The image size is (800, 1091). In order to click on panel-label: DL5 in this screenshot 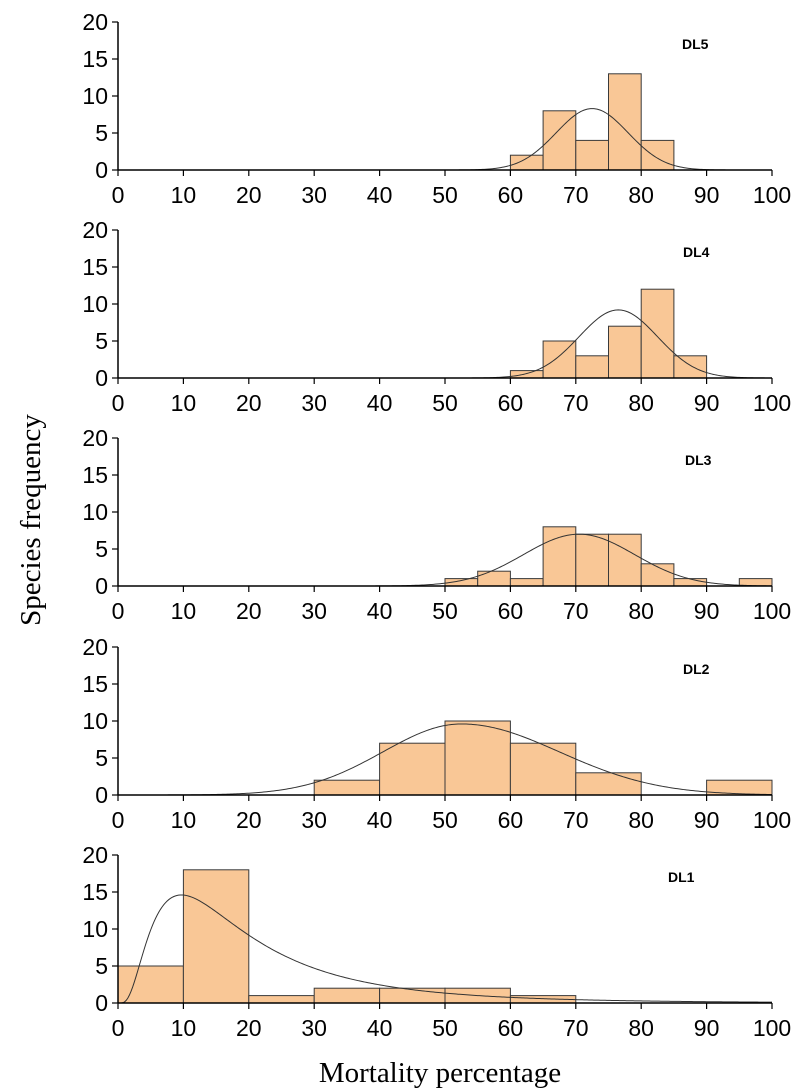, I will do `click(695, 44)`.